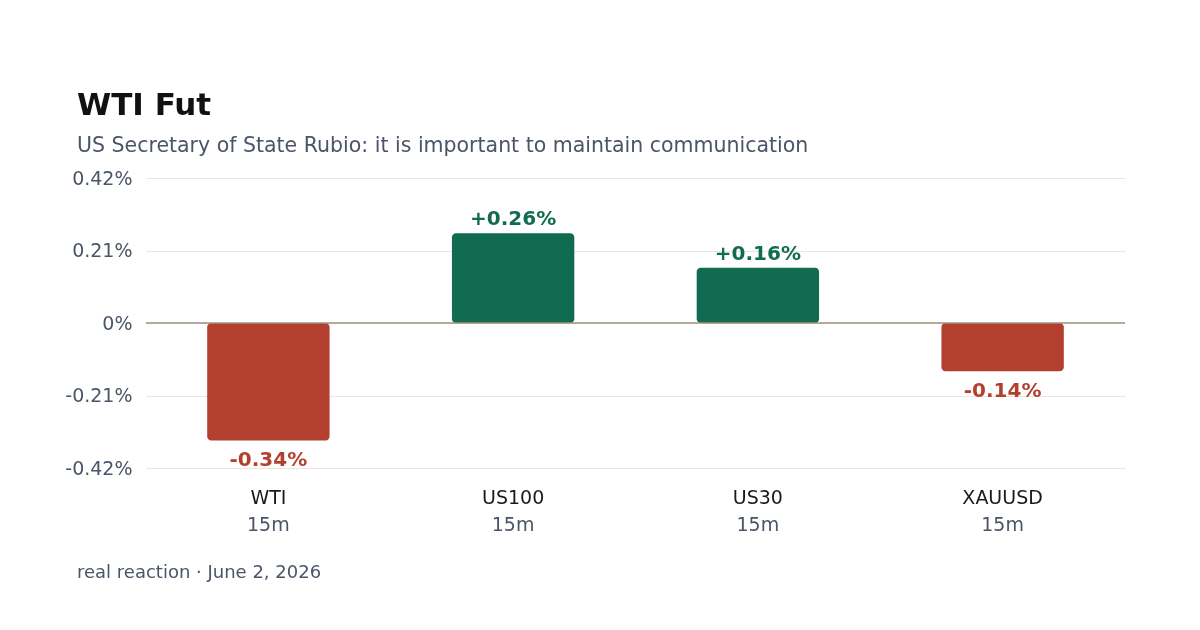 The height and width of the screenshot is (630, 1200). What do you see at coordinates (102, 177) in the screenshot?
I see `y-tick-label: 0.42%` at bounding box center [102, 177].